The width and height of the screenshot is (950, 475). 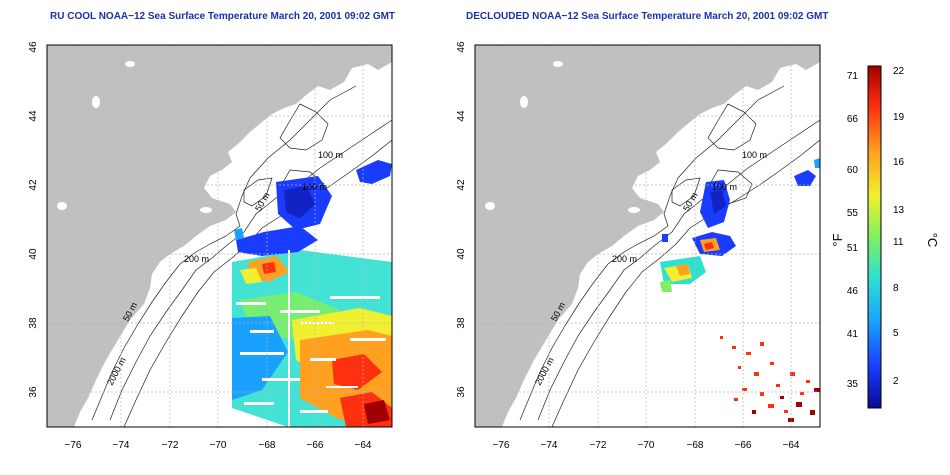 I want to click on colorbar-fahrenheit-ticks: 35 41 46 51 55 60 66 71, so click(x=853, y=230).